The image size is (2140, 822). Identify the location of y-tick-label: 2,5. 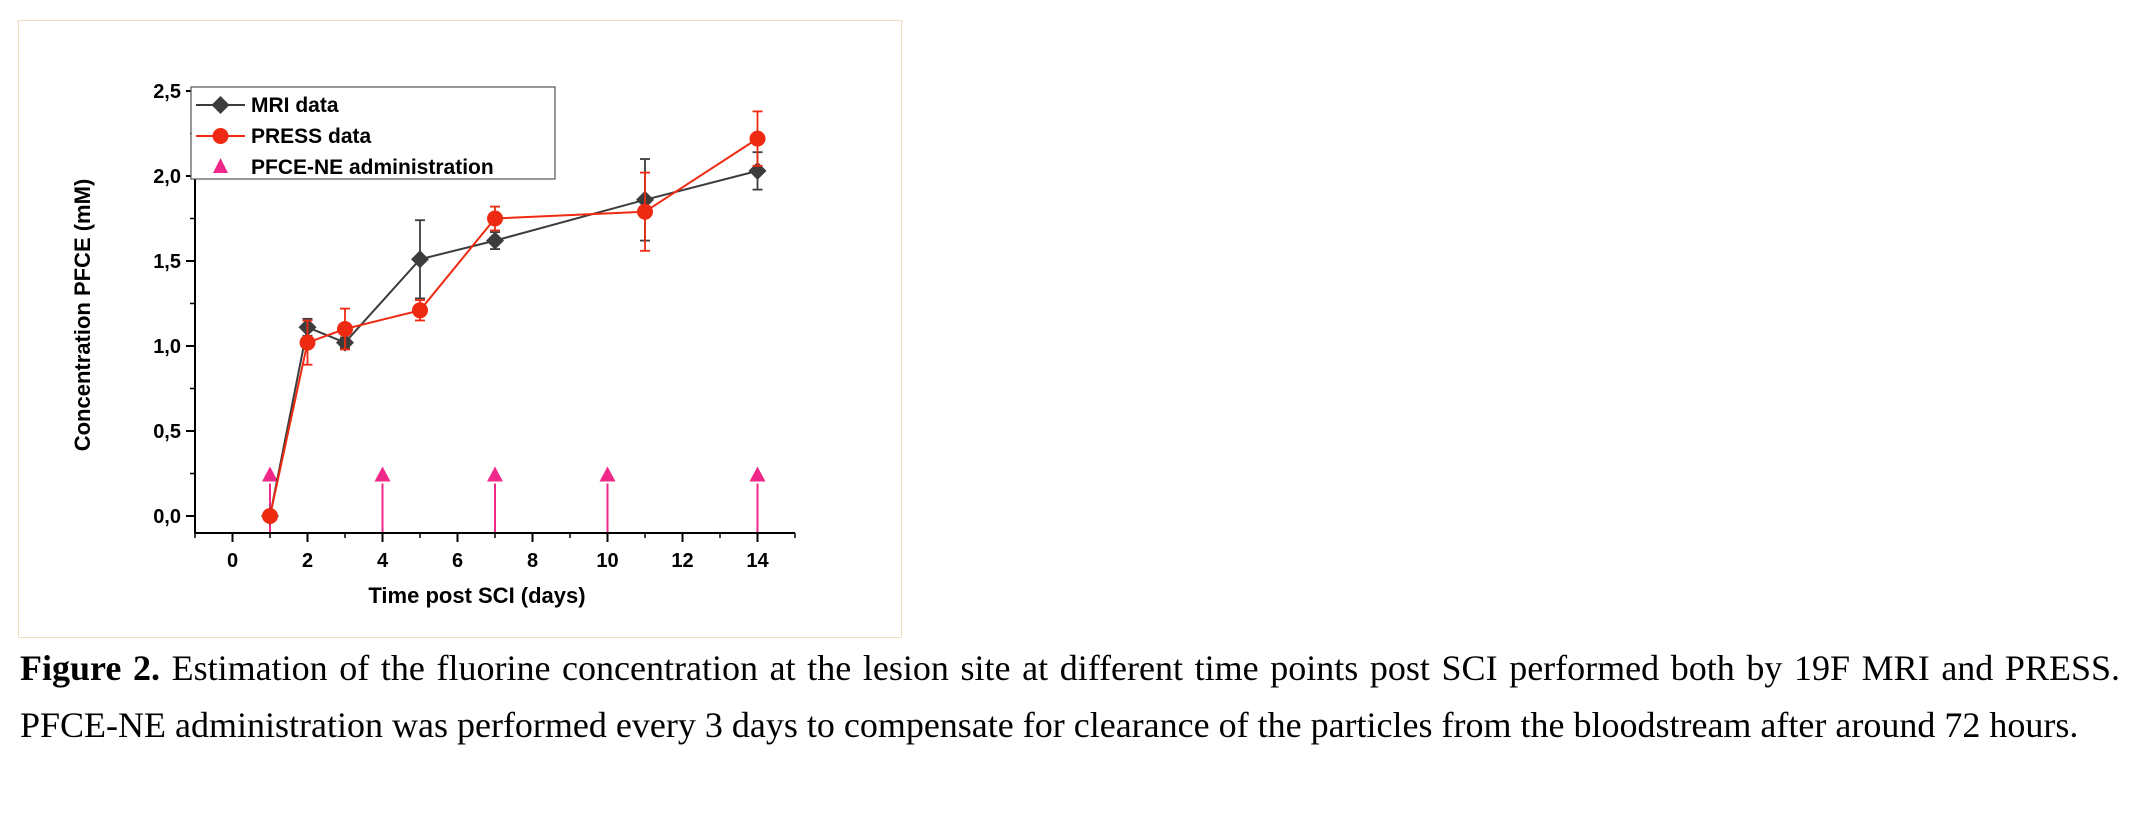
(167, 92).